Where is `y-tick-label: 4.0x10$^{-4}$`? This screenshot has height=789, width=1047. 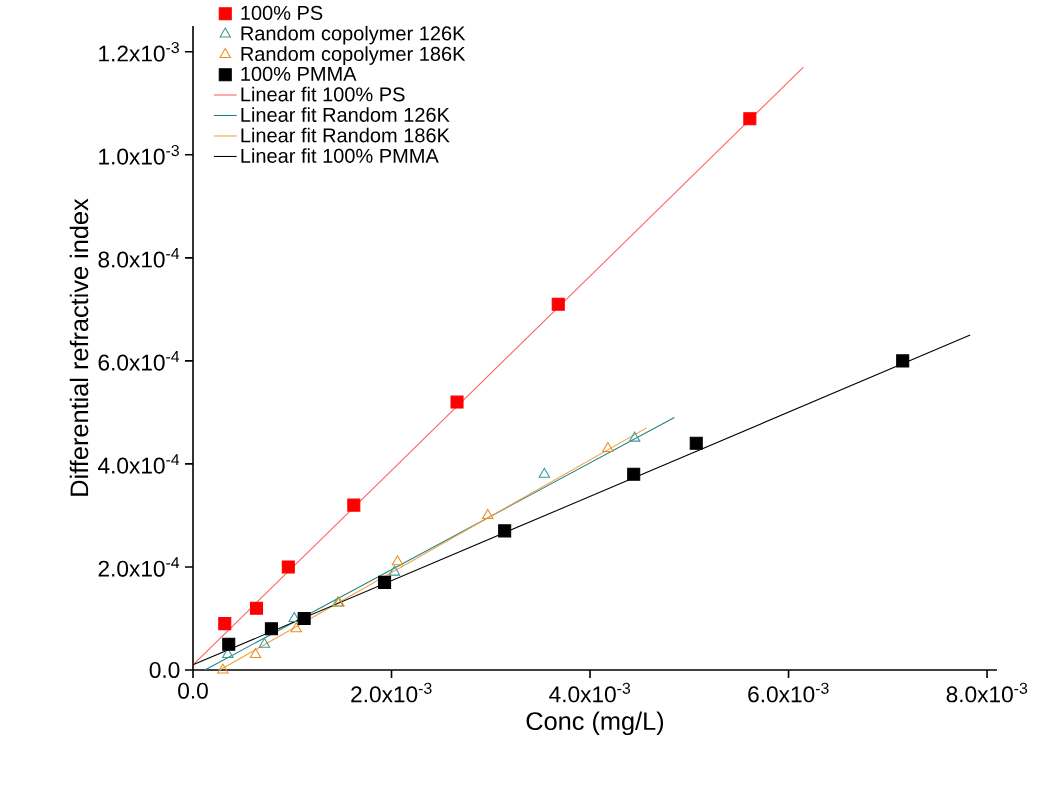 y-tick-label: 4.0x10$^{-4}$ is located at coordinates (138, 464).